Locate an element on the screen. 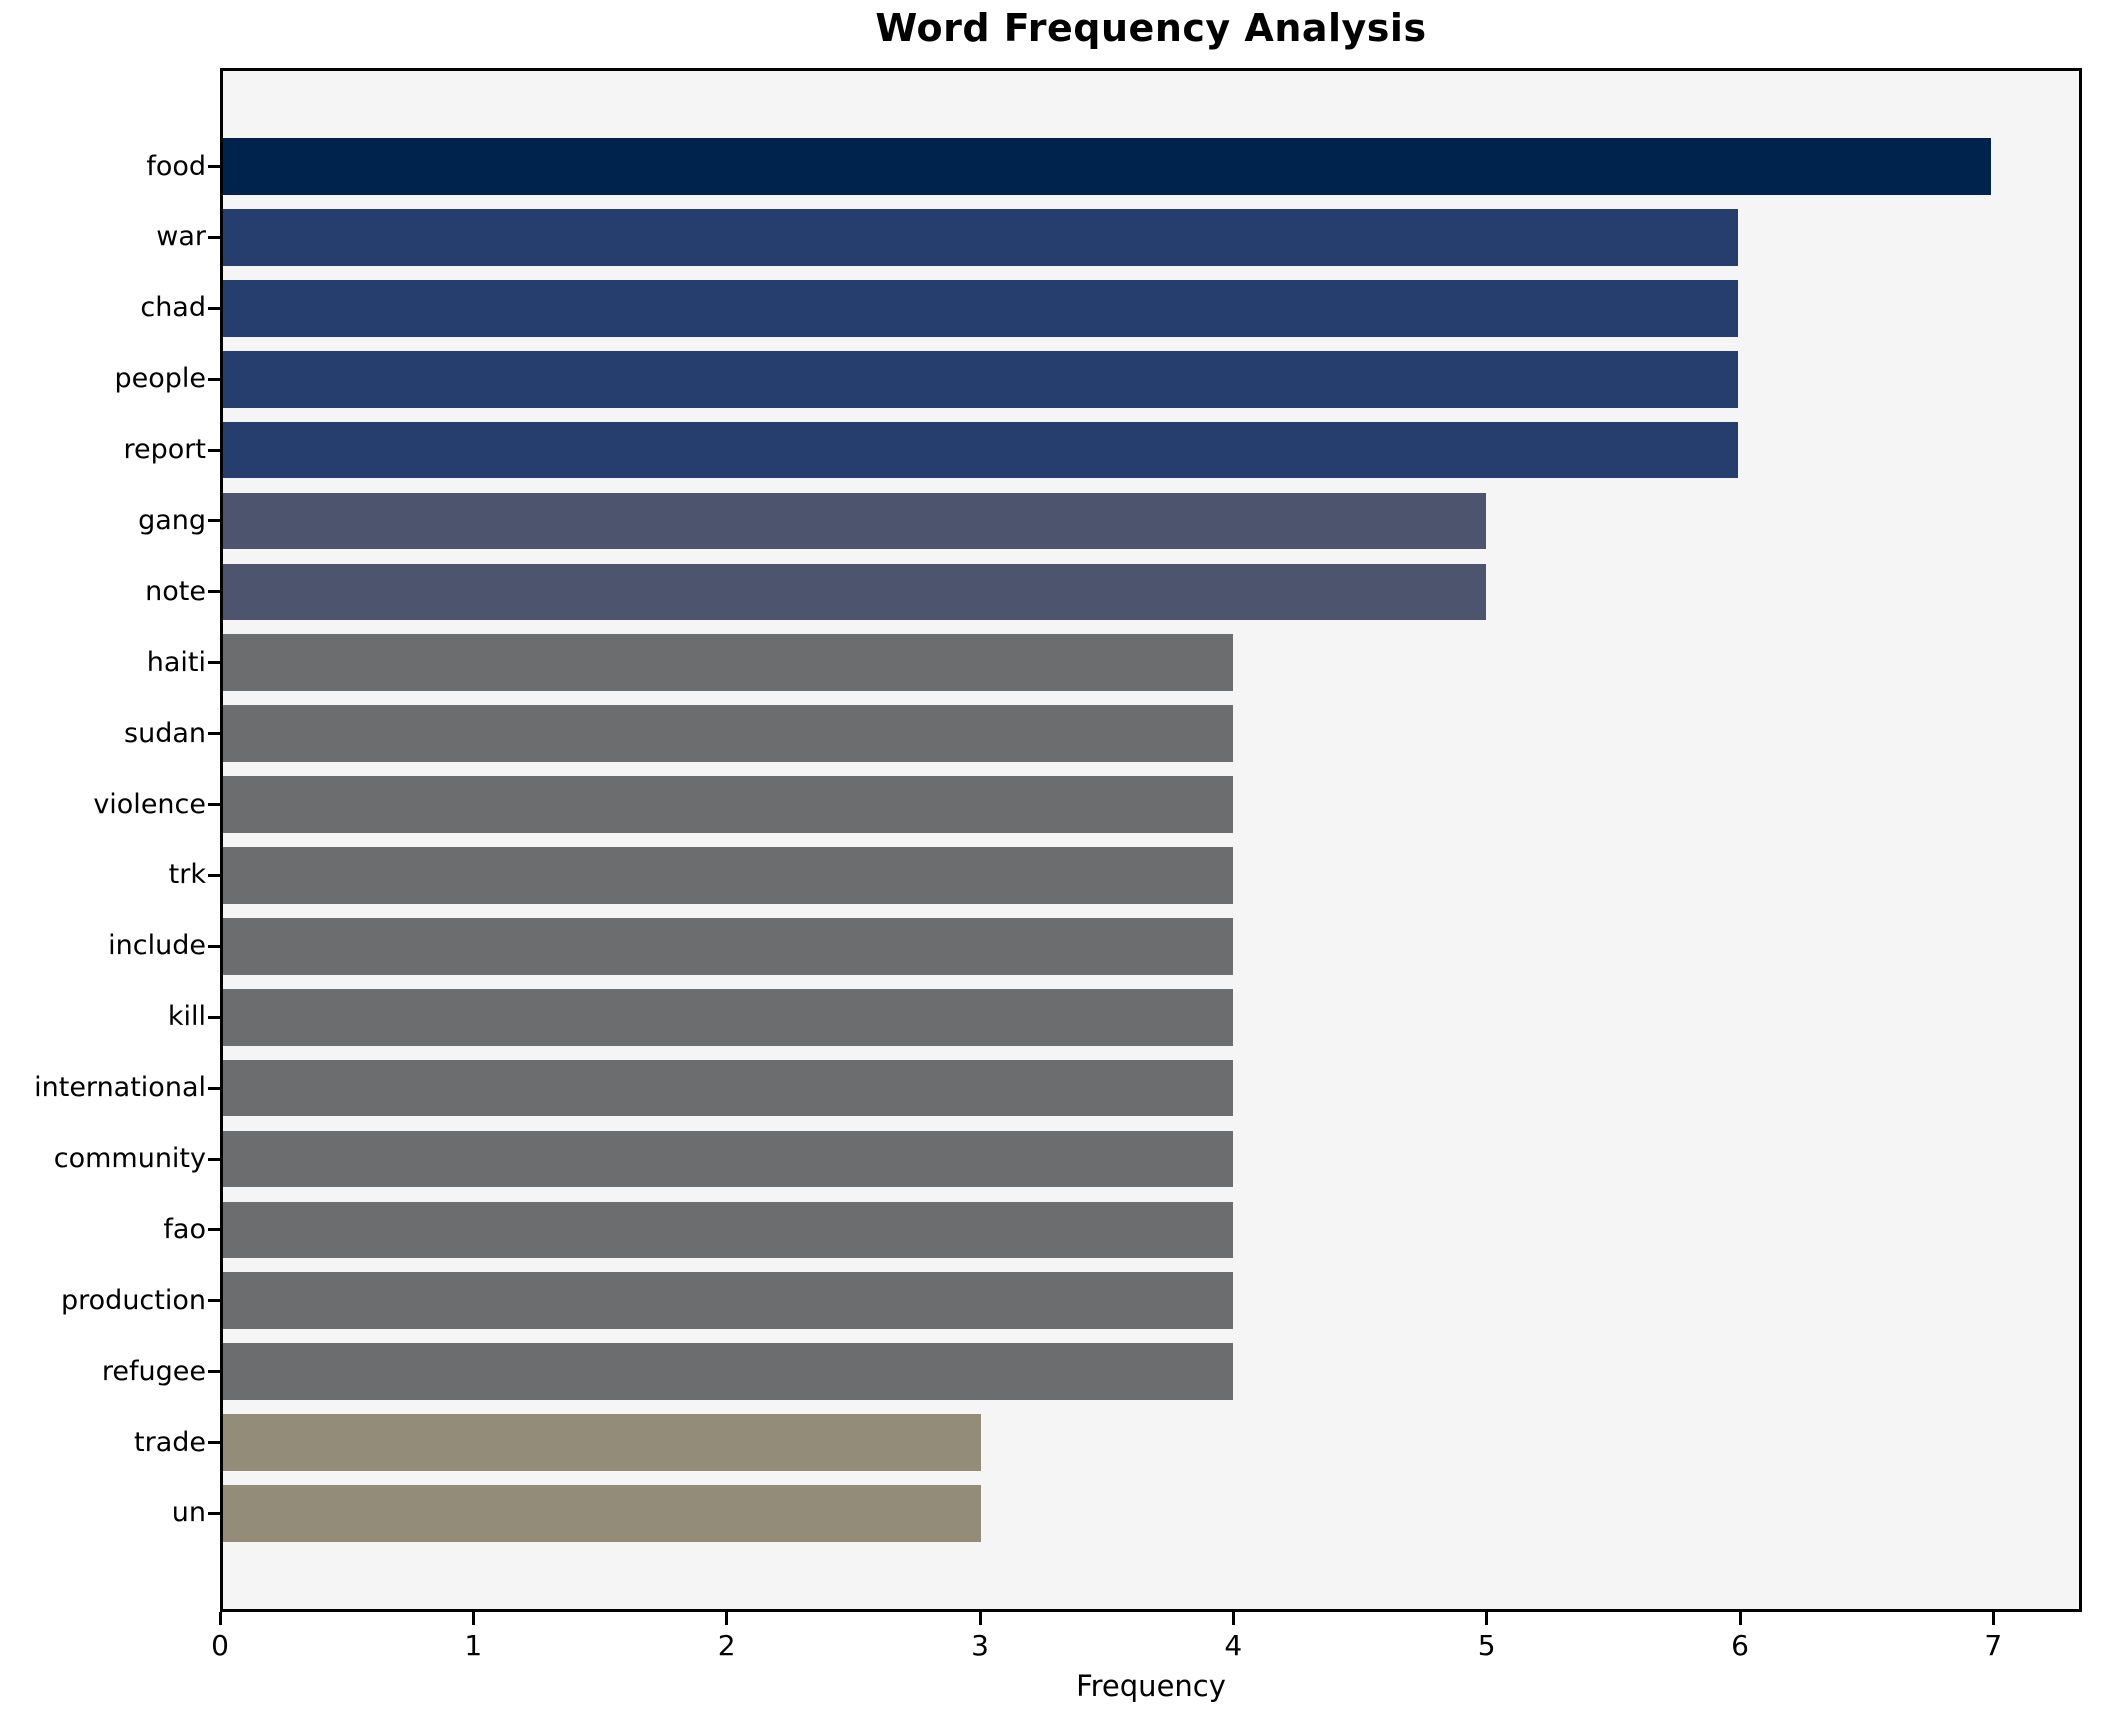  bar-haiti is located at coordinates (728, 663).